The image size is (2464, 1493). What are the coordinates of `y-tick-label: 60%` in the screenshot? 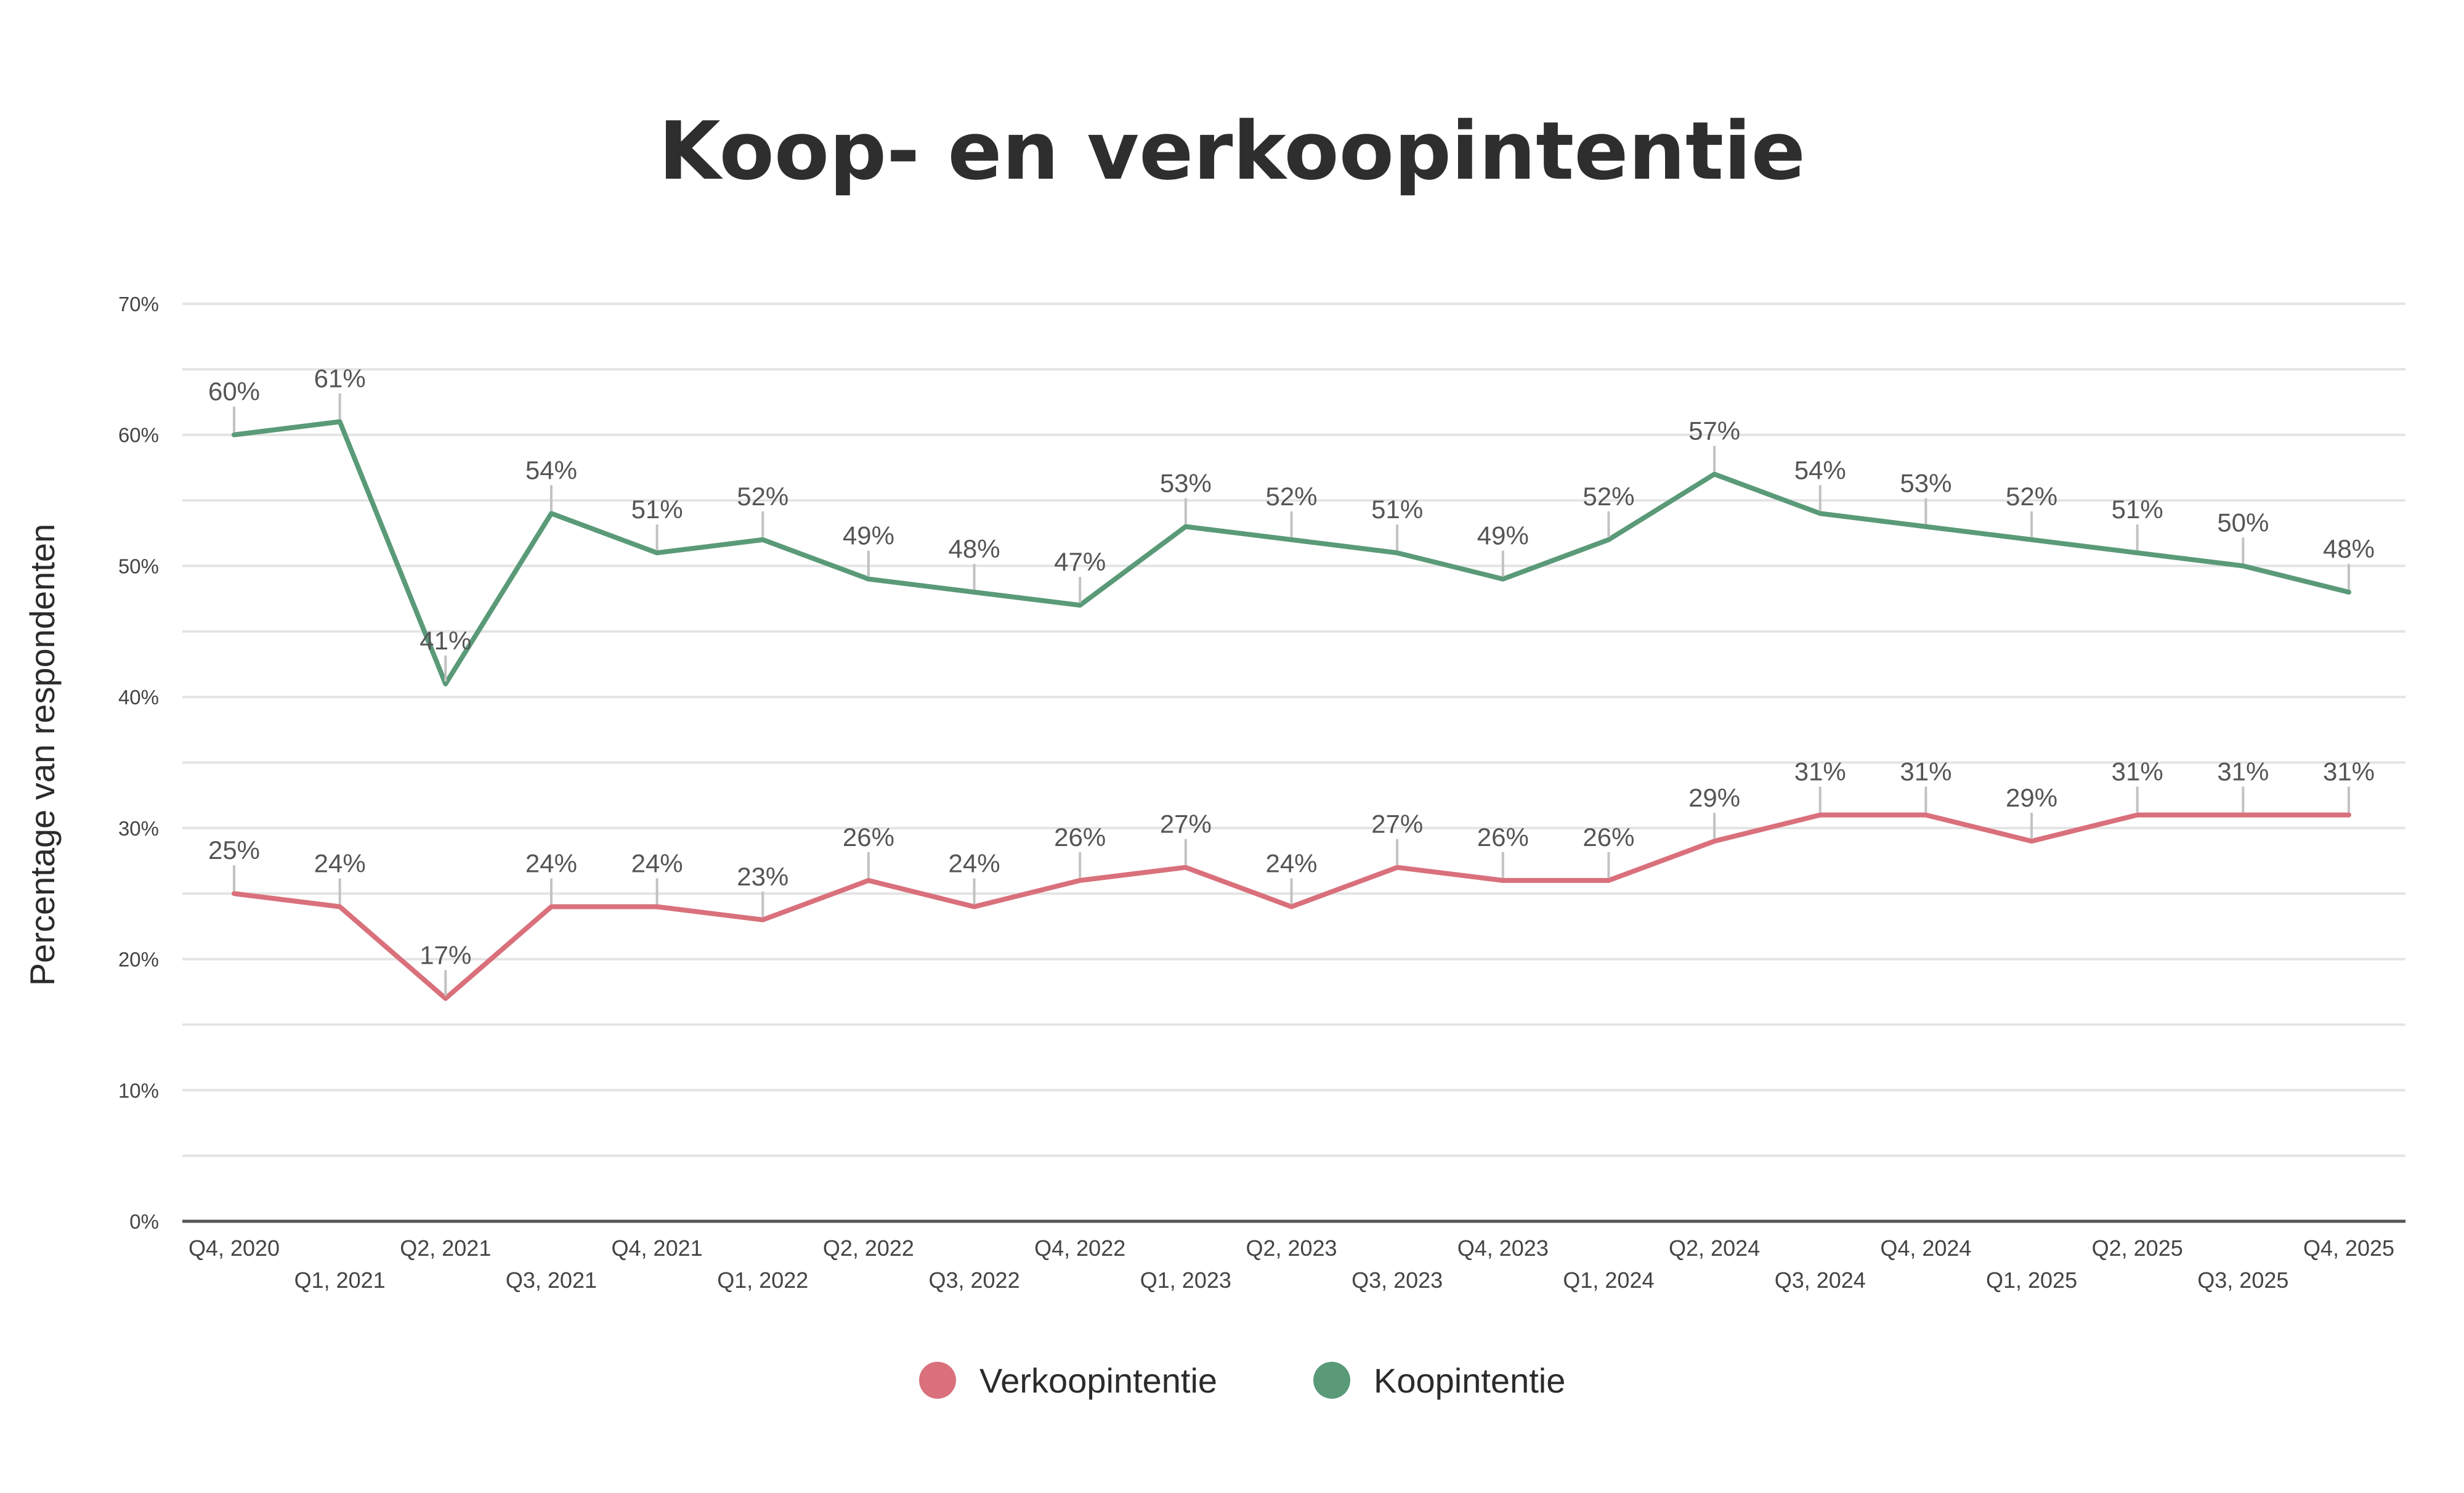 It's located at (138, 436).